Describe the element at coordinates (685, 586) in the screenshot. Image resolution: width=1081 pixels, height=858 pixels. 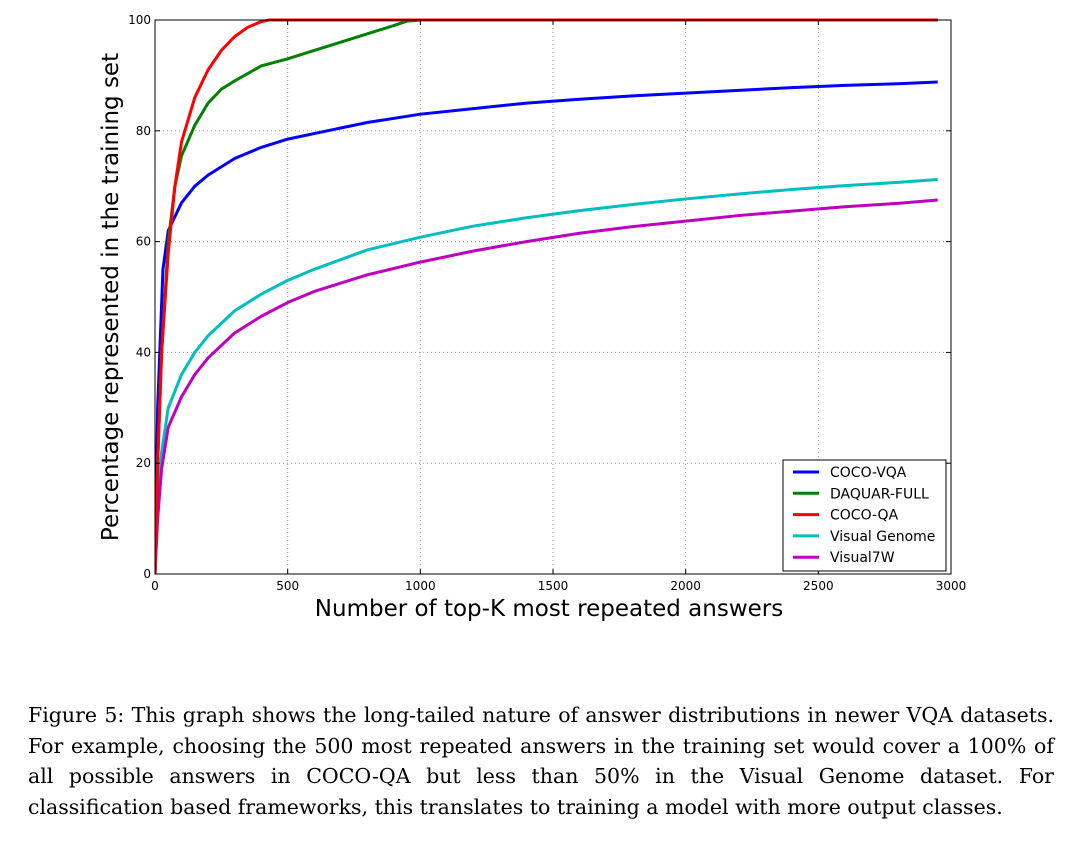
I see `x-tick-label: 2000` at that location.